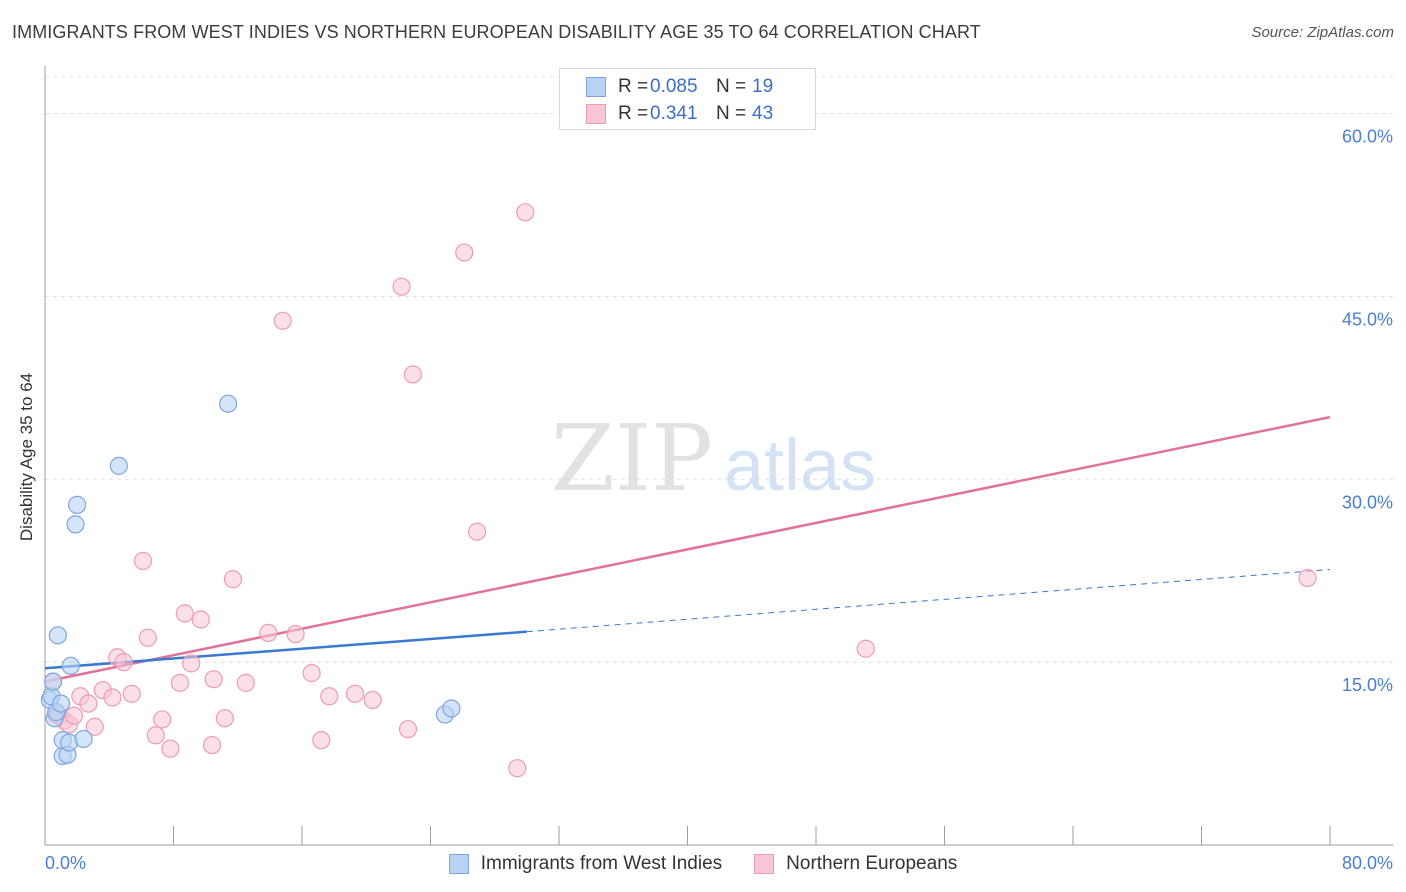 This screenshot has width=1406, height=892. Describe the element at coordinates (1322, 32) in the screenshot. I see `source-label: Source: ZipAtlas.com` at that location.